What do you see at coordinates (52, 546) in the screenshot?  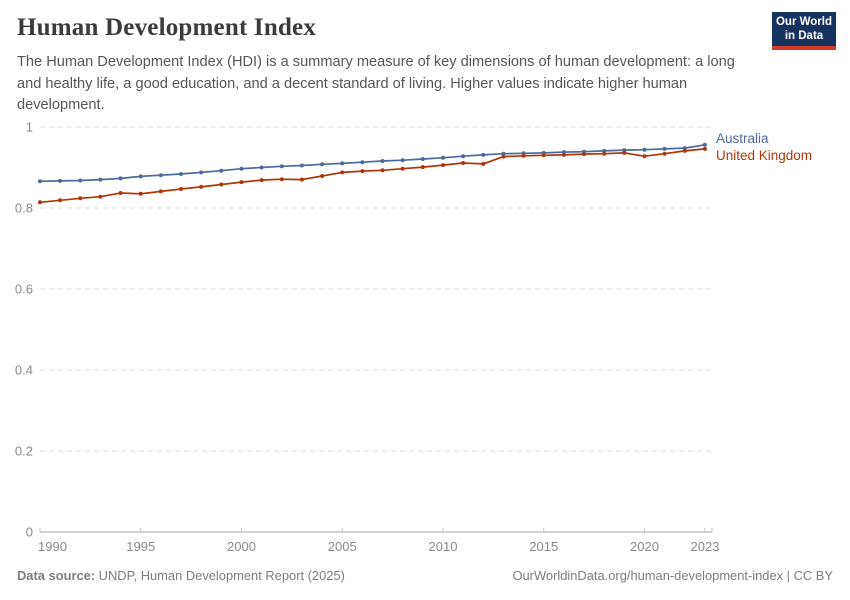 I see `x-tick-label: 1990` at bounding box center [52, 546].